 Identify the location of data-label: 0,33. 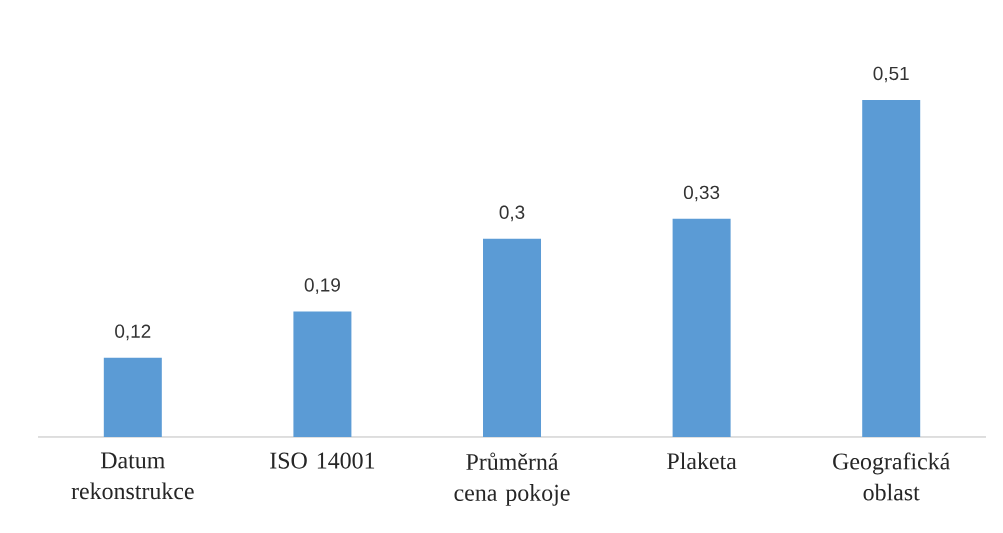
(701, 193).